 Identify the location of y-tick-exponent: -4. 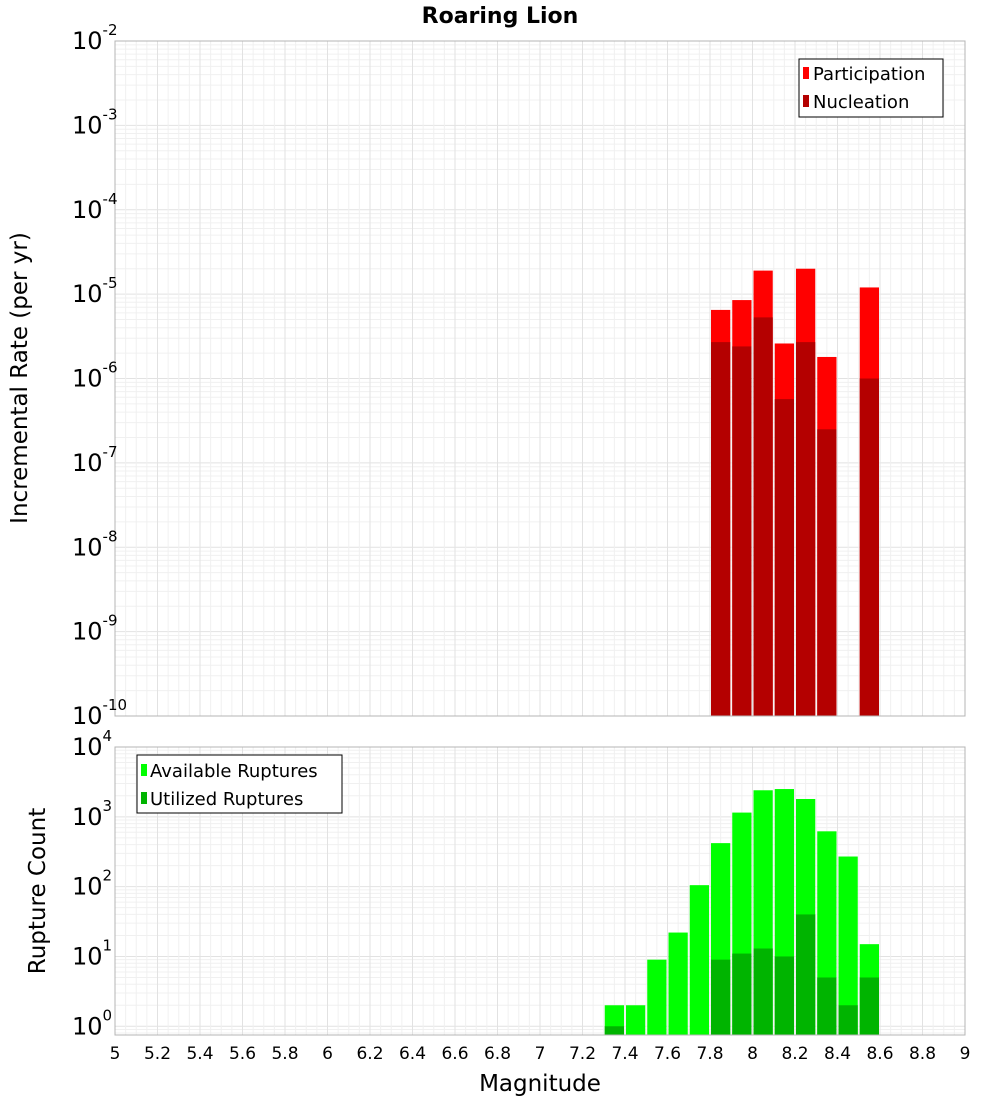
(110, 199).